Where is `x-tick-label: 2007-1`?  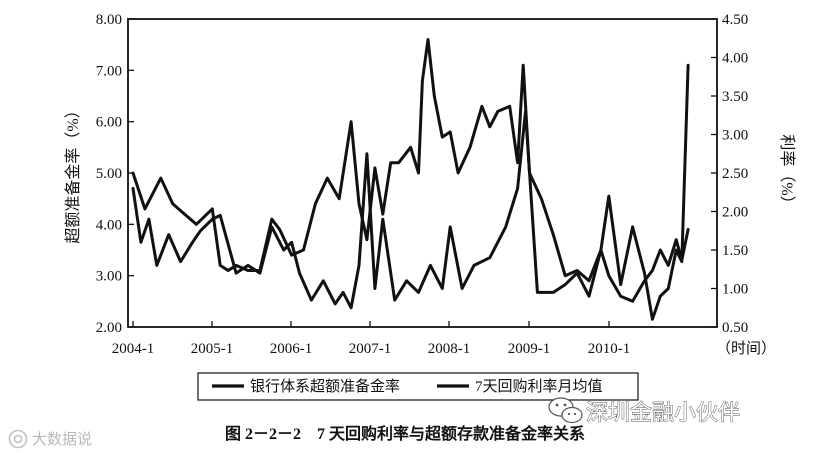 x-tick-label: 2007-1 is located at coordinates (370, 349).